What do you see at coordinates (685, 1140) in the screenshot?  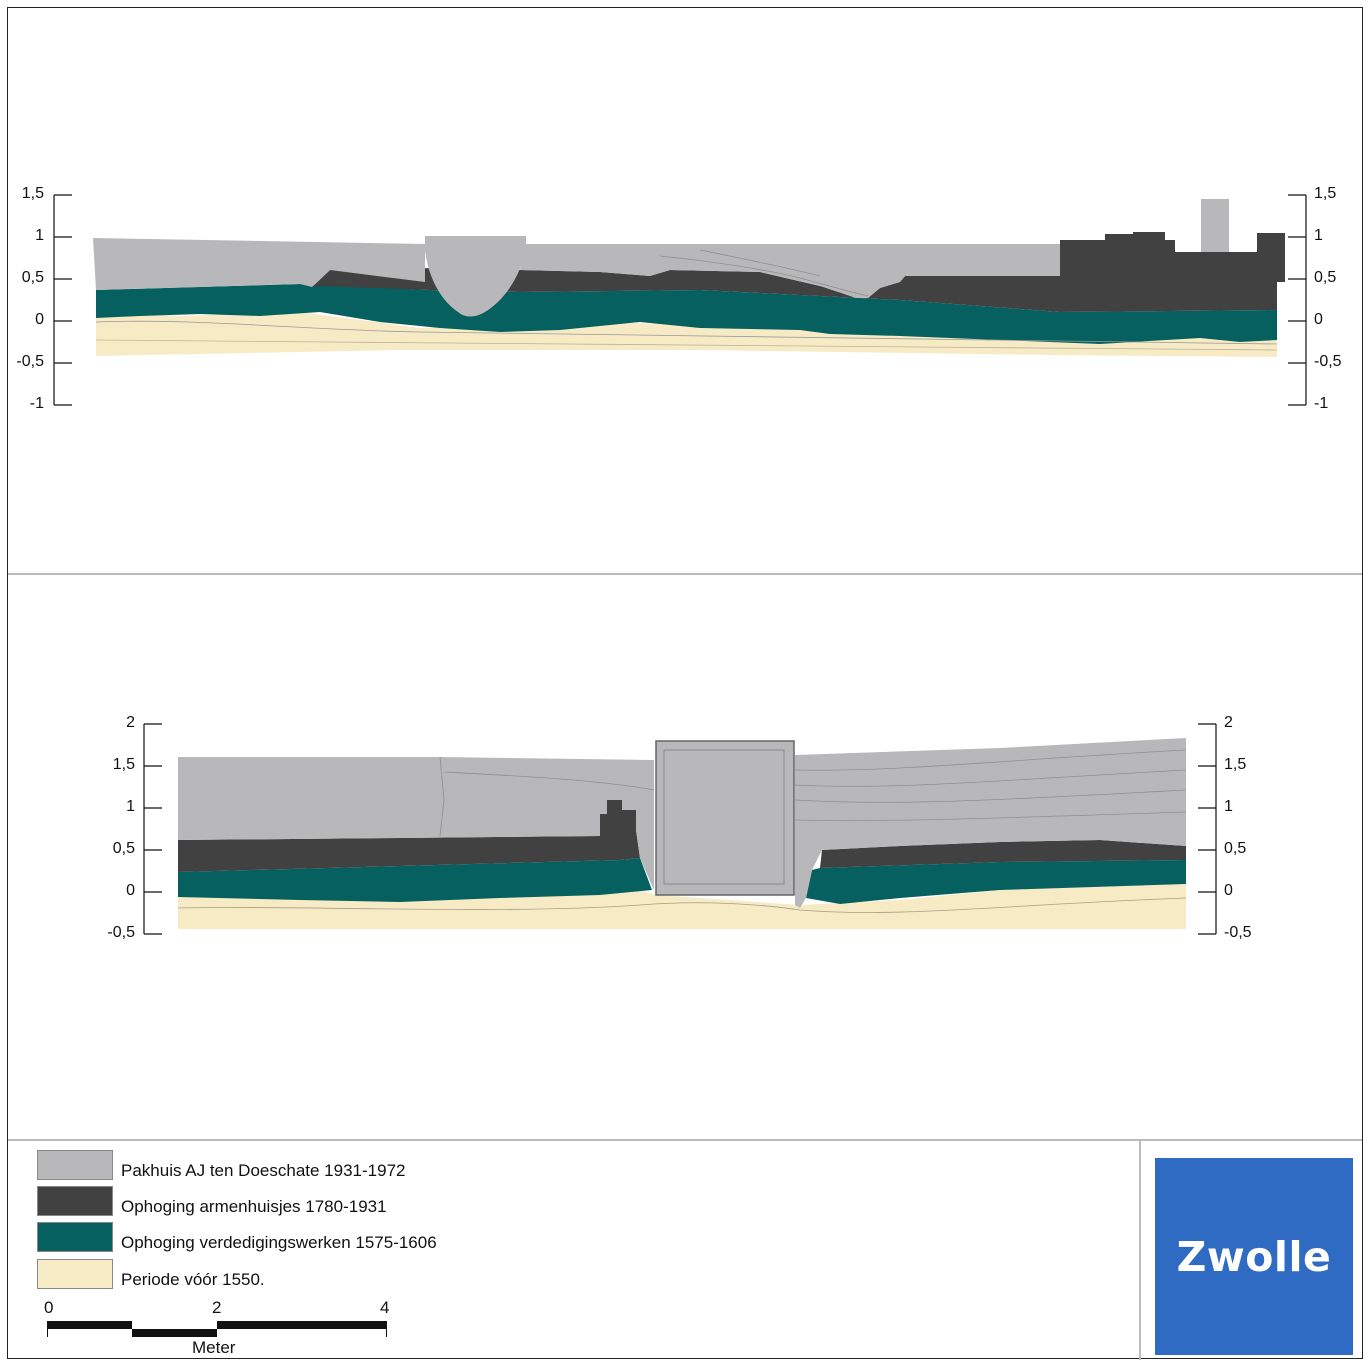 I see `section-divider-bottom` at bounding box center [685, 1140].